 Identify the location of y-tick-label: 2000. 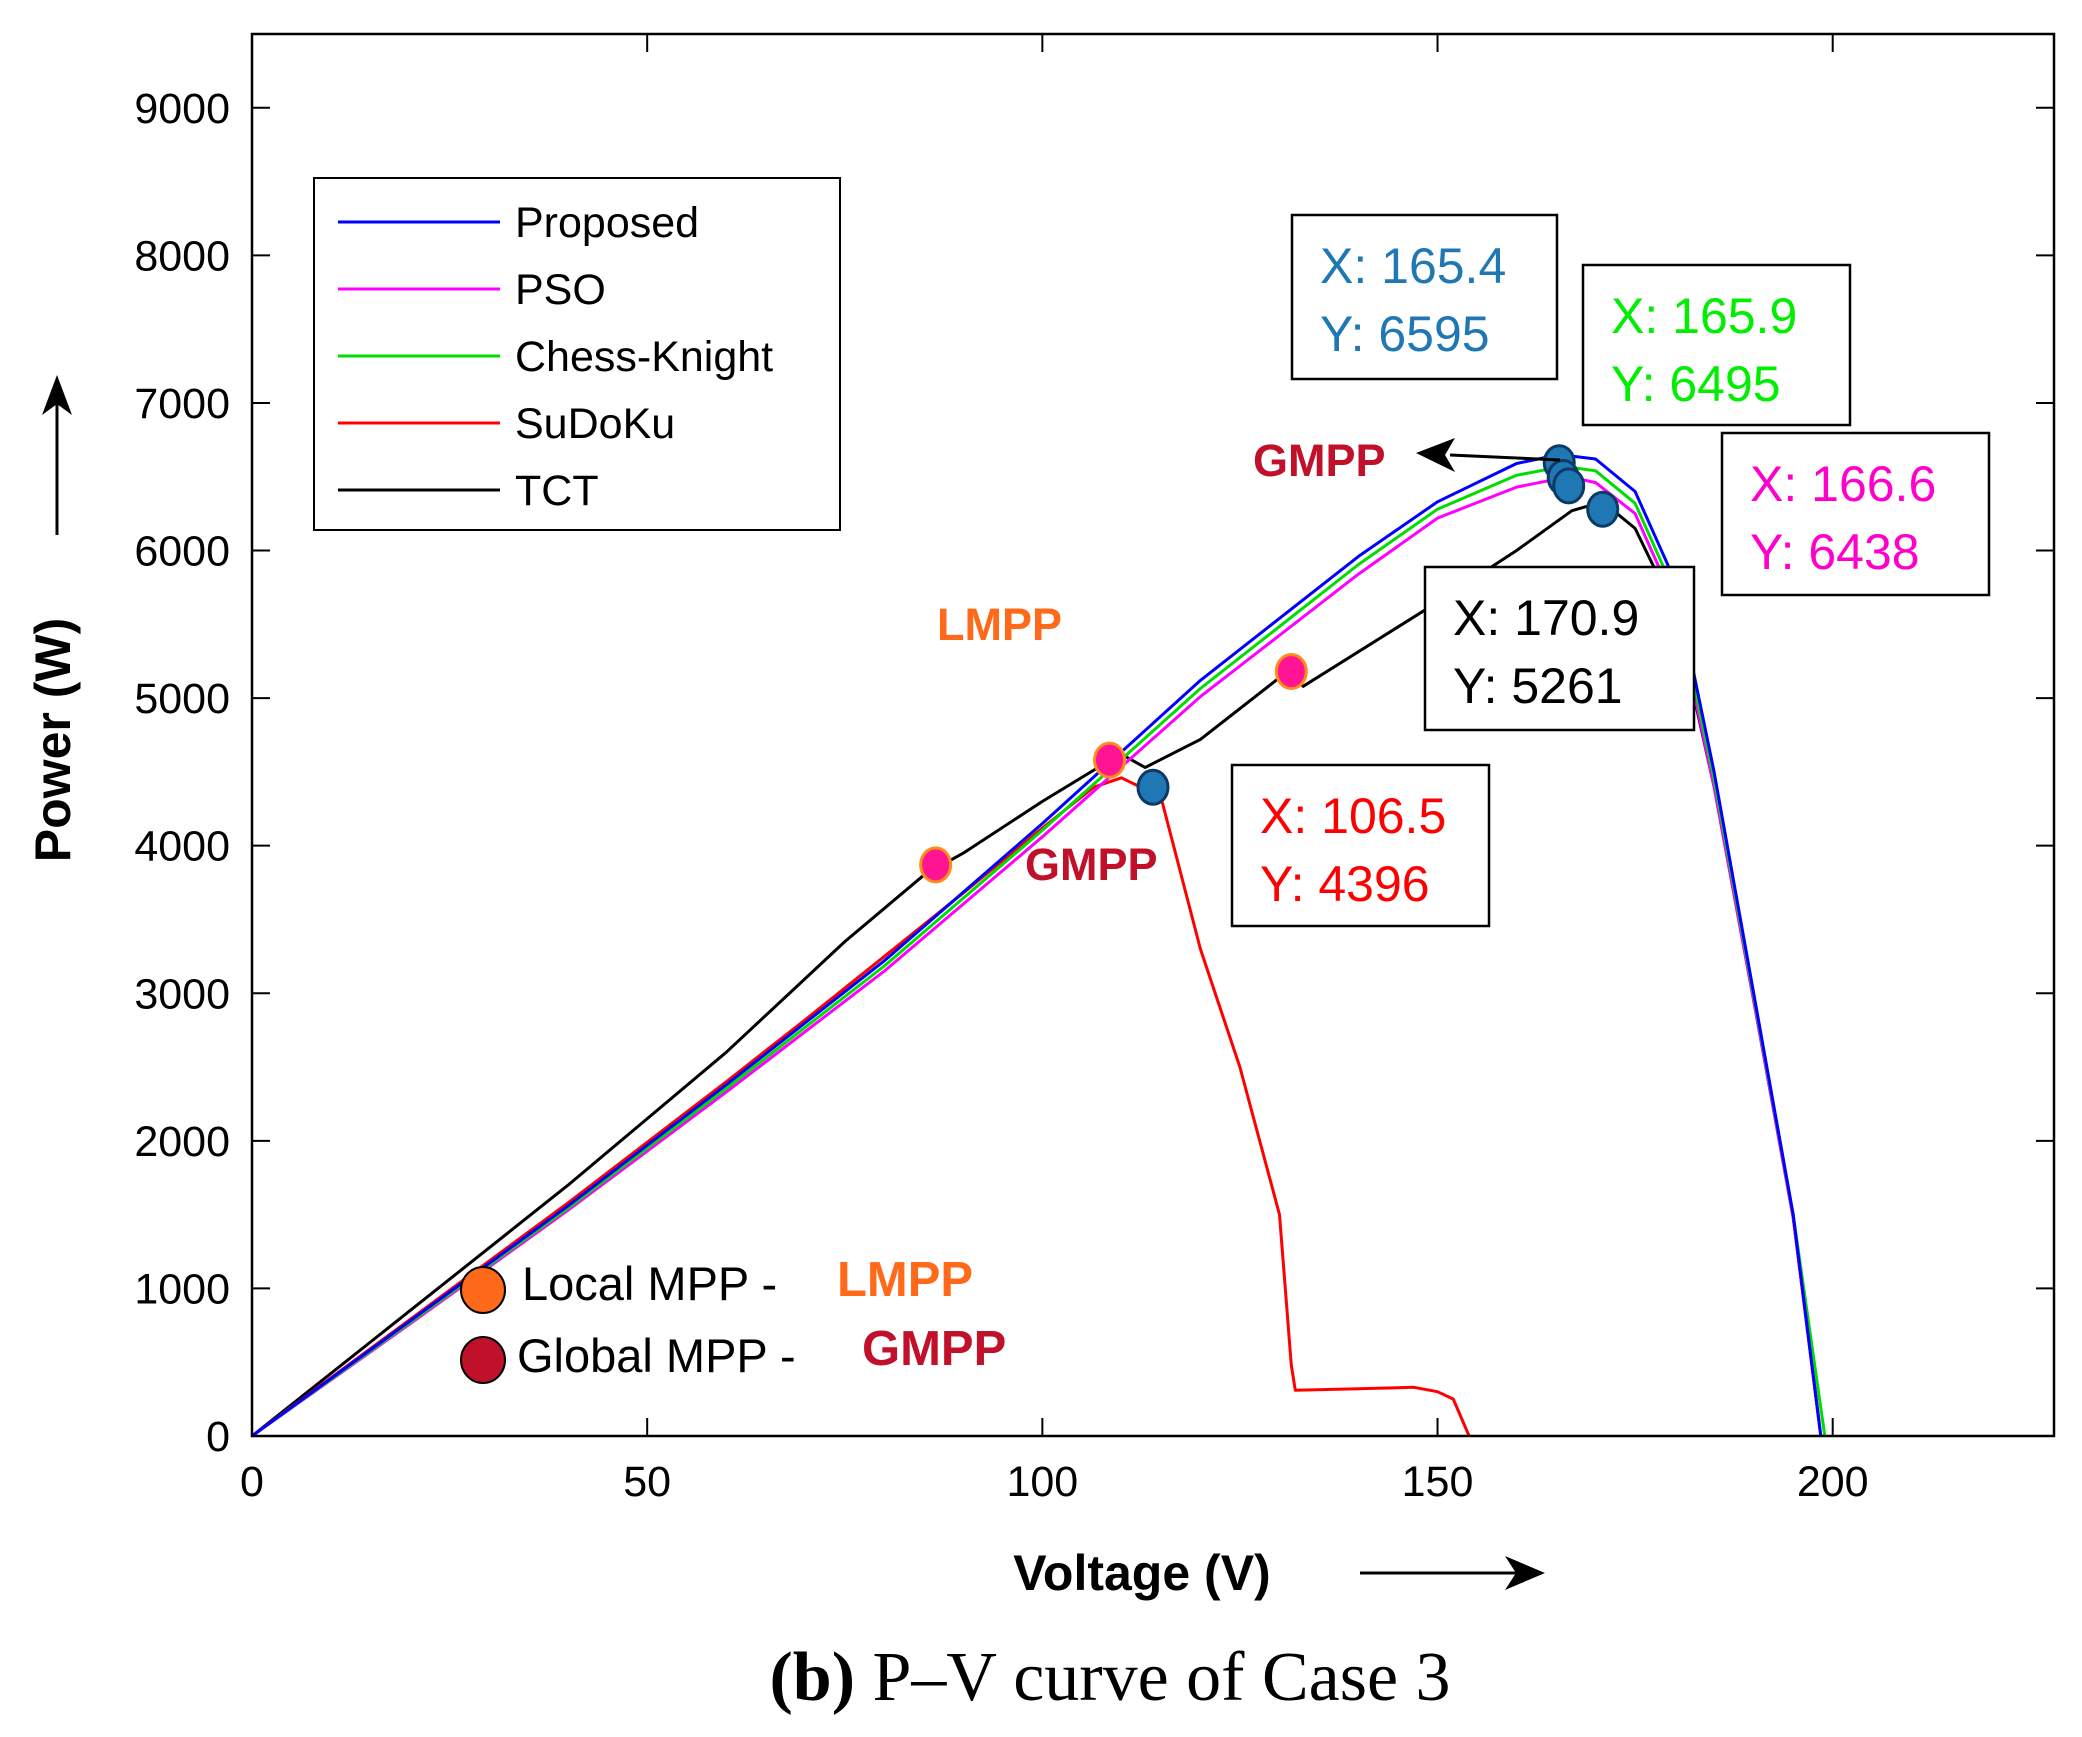
(182, 1142).